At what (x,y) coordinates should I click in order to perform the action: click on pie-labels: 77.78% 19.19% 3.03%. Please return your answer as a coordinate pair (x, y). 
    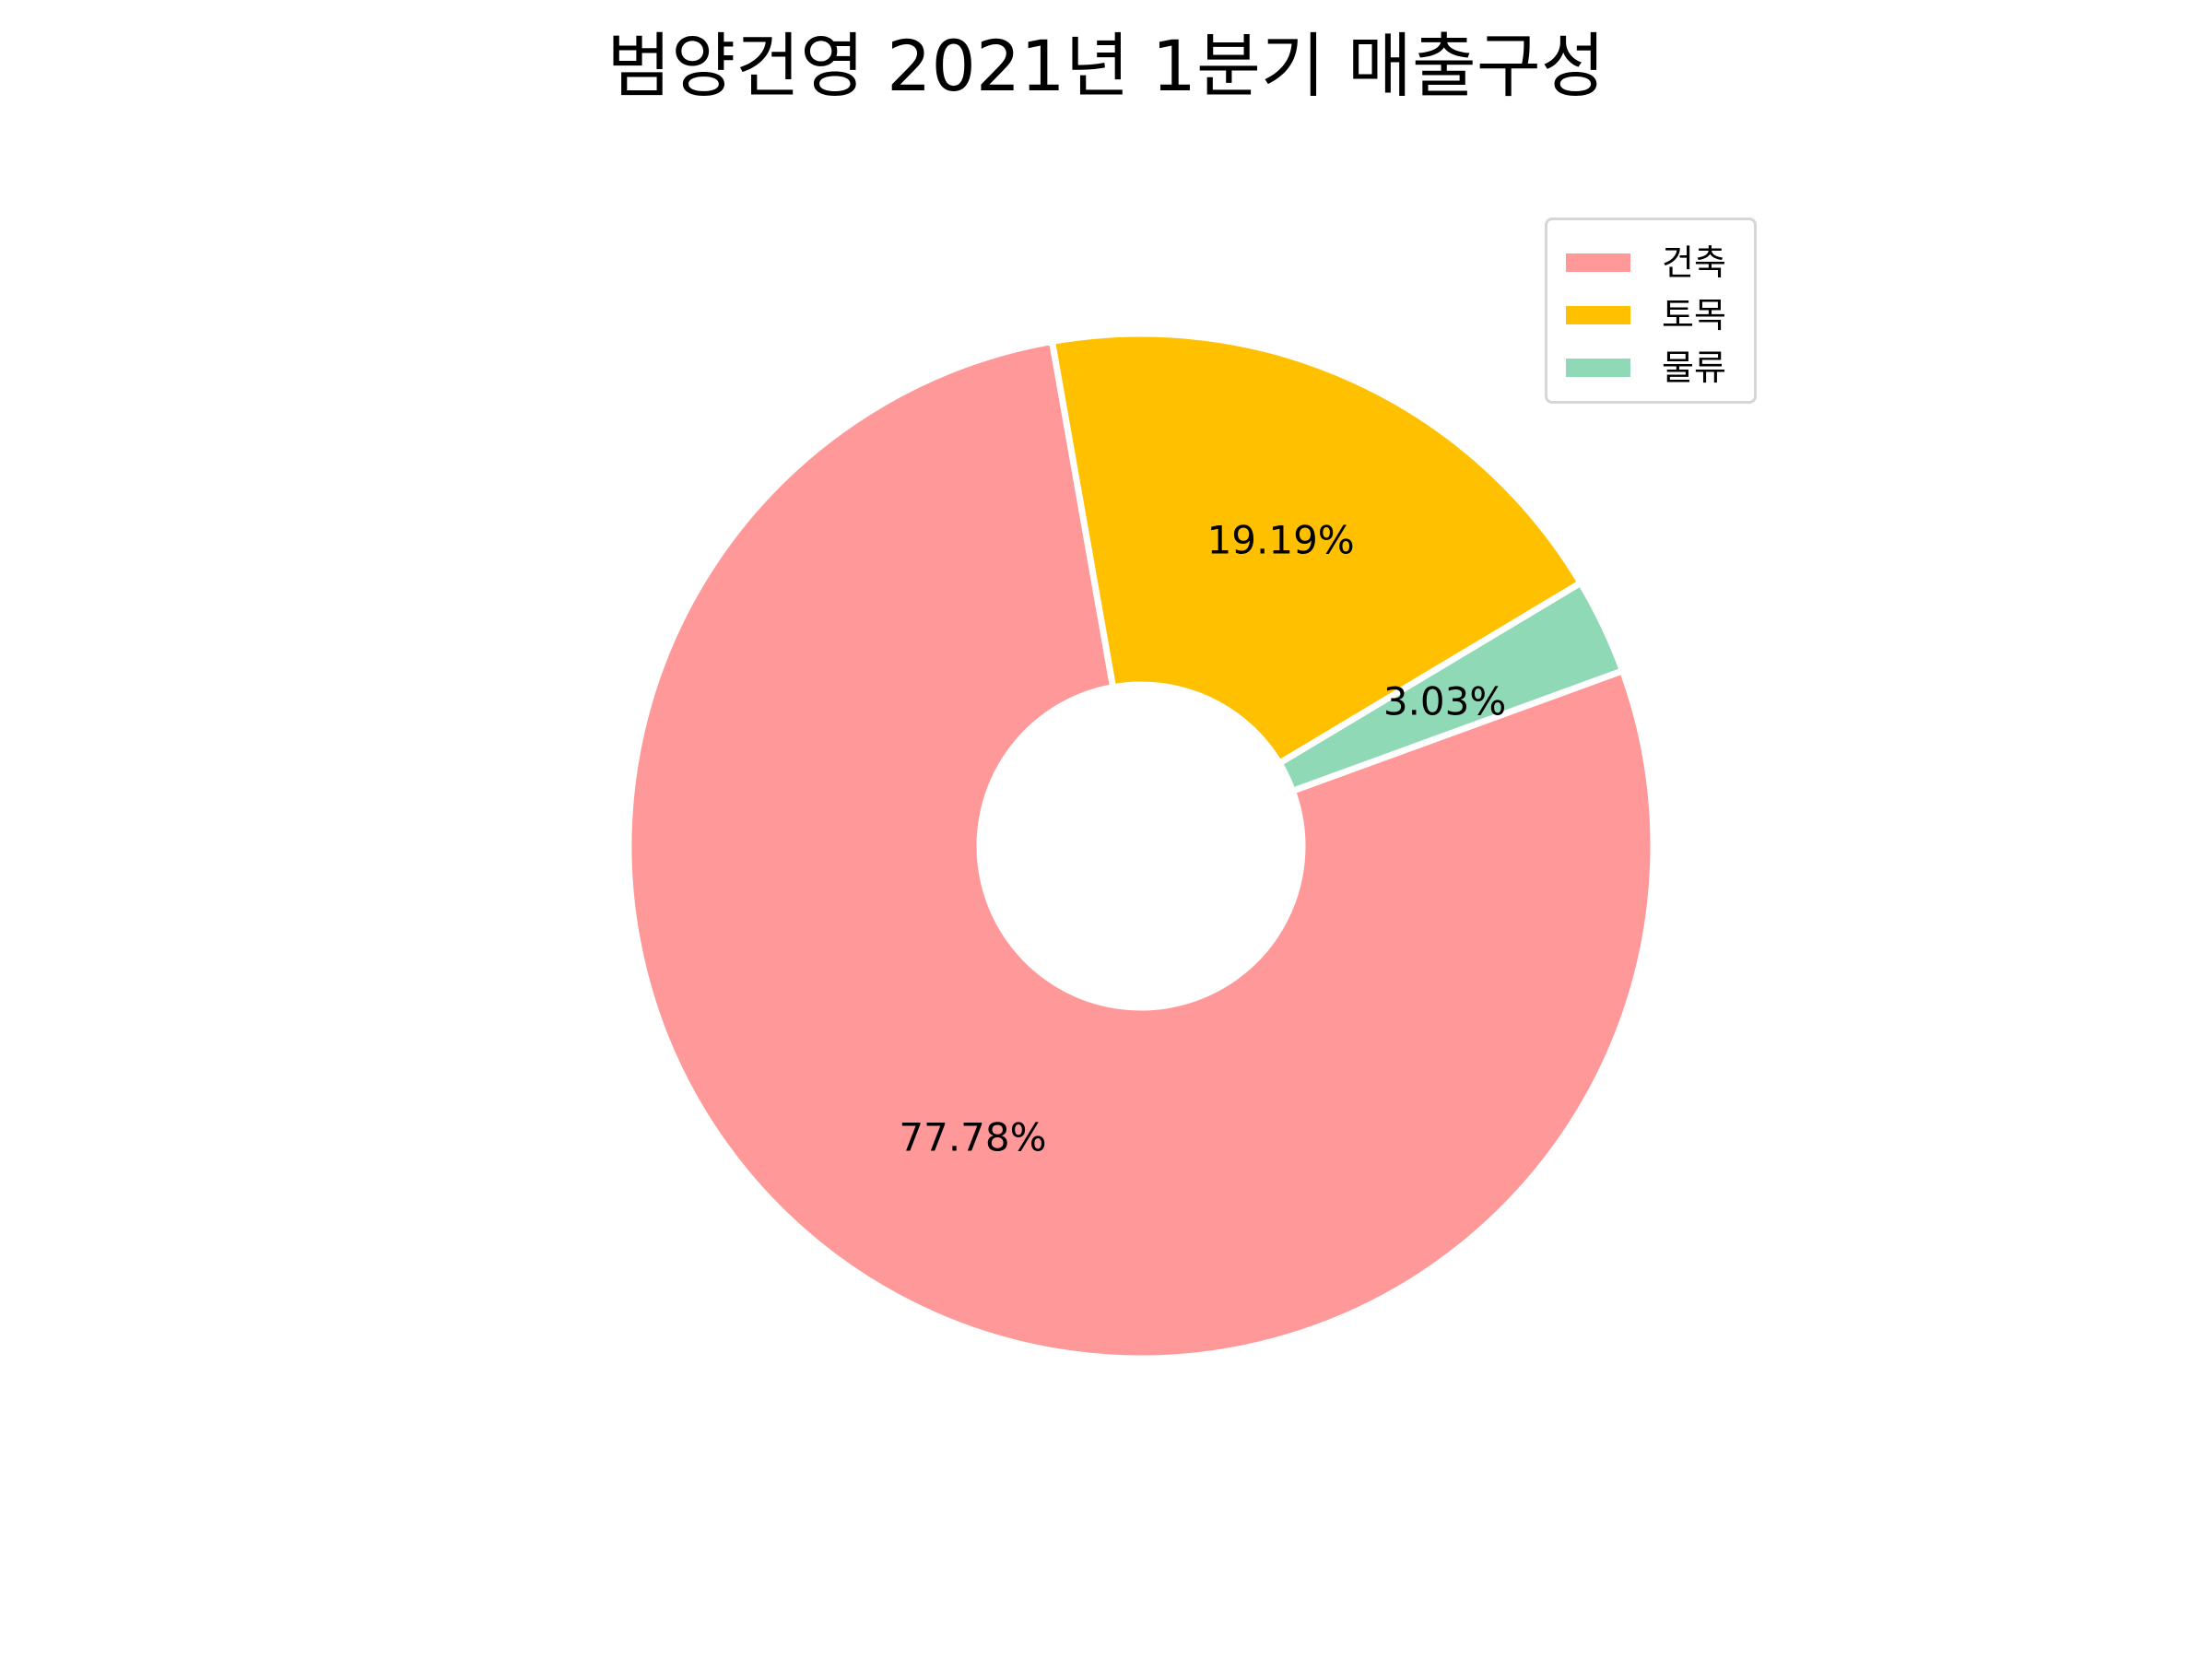
    Looking at the image, I should click on (1202, 838).